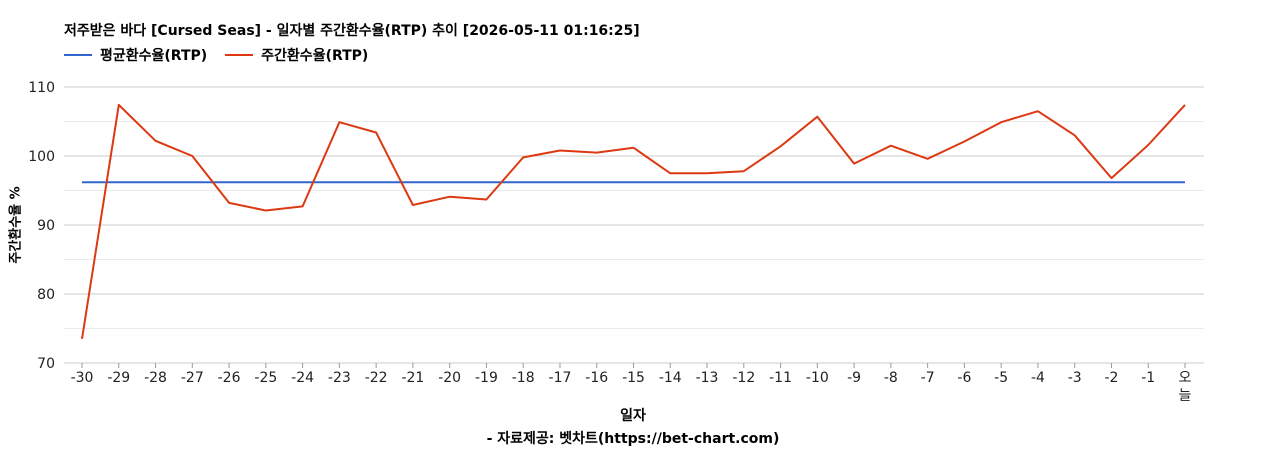  Describe the element at coordinates (46, 364) in the screenshot. I see `y-tick-label: 70` at that location.